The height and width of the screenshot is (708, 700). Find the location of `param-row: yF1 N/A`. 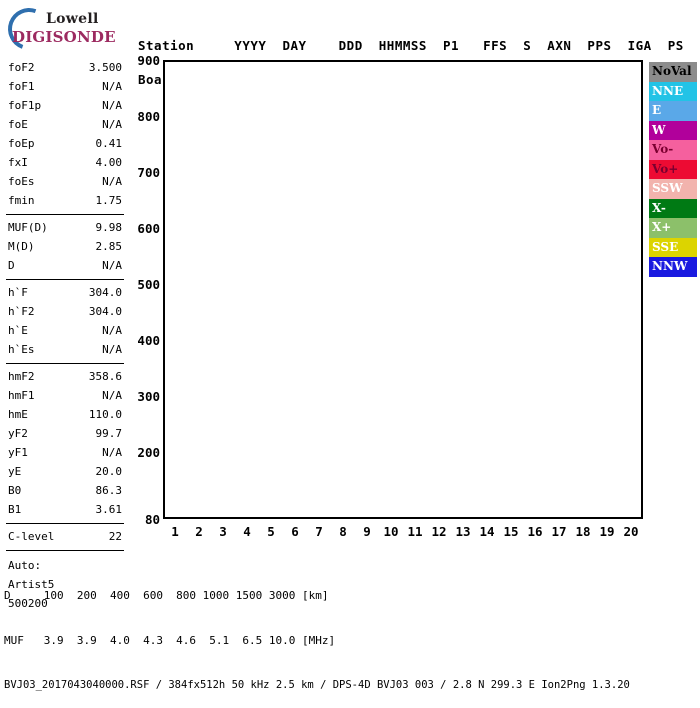

param-row: yF1 N/A is located at coordinates (65, 452).